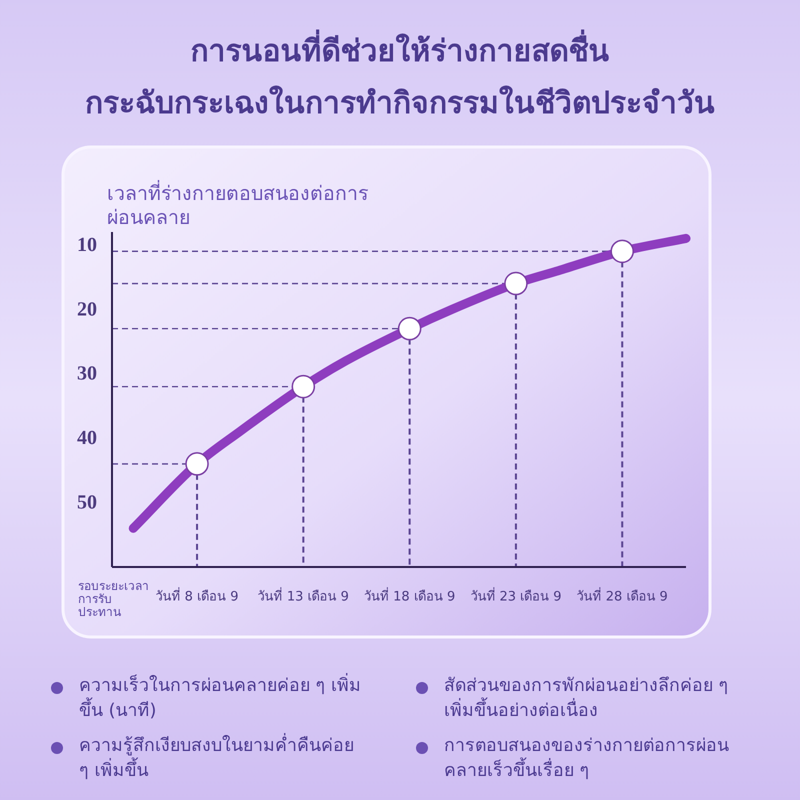 This screenshot has width=800, height=800. What do you see at coordinates (87, 438) in the screenshot?
I see `y-tick-label: 40` at bounding box center [87, 438].